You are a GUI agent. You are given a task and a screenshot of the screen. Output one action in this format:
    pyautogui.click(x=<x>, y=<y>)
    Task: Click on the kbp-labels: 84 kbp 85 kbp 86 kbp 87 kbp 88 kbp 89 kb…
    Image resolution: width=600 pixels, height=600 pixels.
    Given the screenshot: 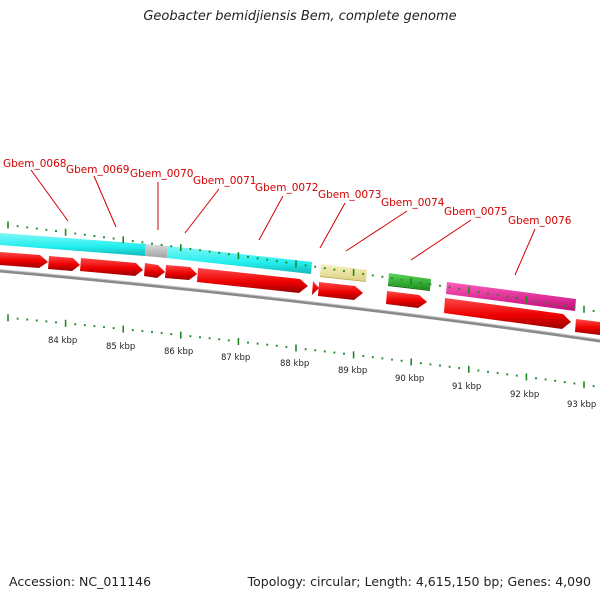 What is the action you would take?
    pyautogui.click(x=322, y=373)
    